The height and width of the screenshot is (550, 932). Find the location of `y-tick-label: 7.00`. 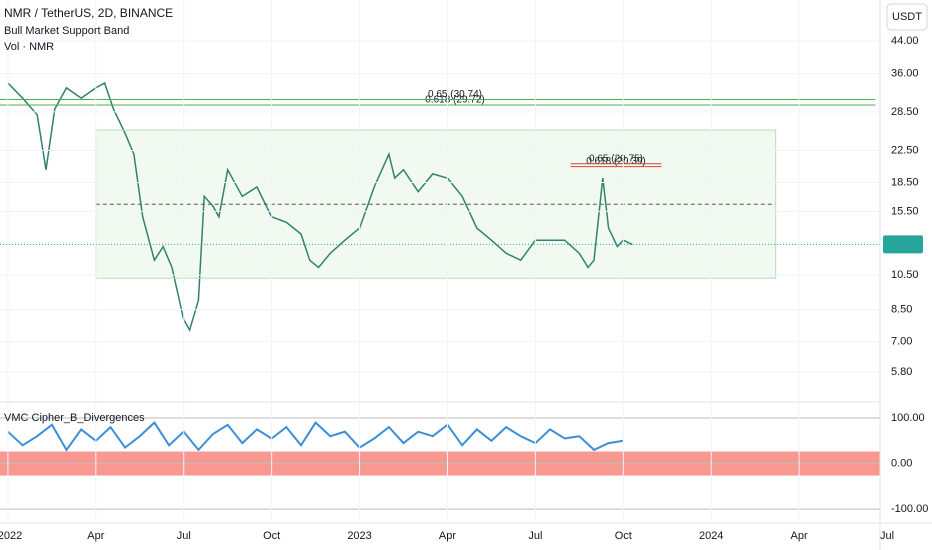

y-tick-label: 7.00 is located at coordinates (901, 341).